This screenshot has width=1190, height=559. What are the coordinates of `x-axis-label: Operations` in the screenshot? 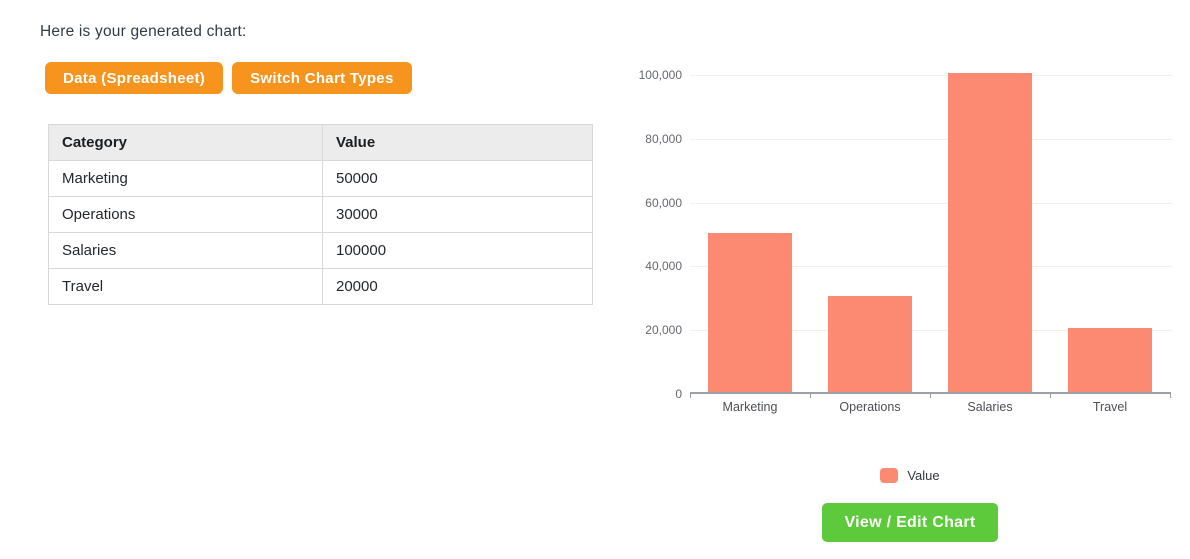 It's located at (870, 407).